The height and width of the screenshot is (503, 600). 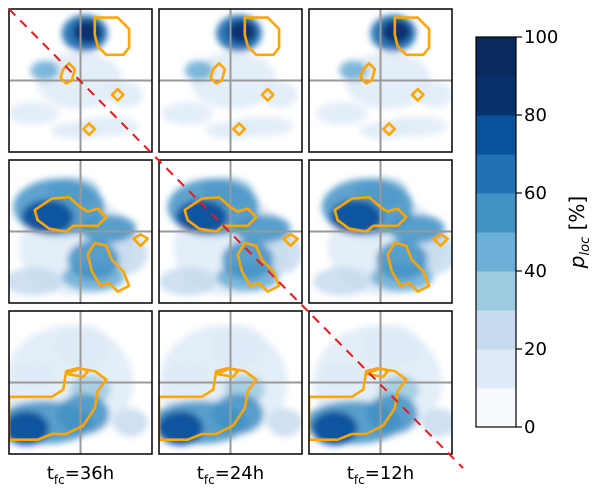 I want to click on column-labels: tfc=36h tfc=24h tfc=12h, so click(x=230, y=475).